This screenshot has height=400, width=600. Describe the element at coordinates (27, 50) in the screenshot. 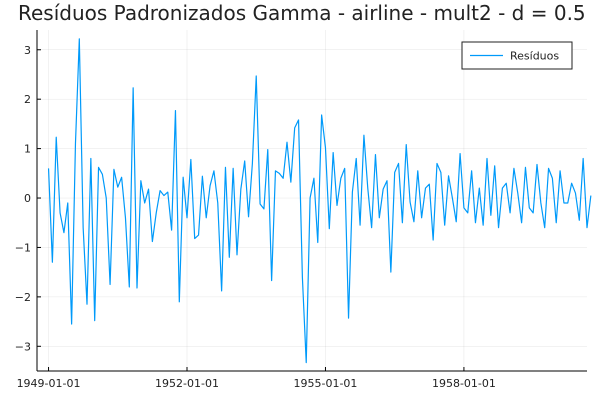

I see `y-tick-label: 3` at that location.